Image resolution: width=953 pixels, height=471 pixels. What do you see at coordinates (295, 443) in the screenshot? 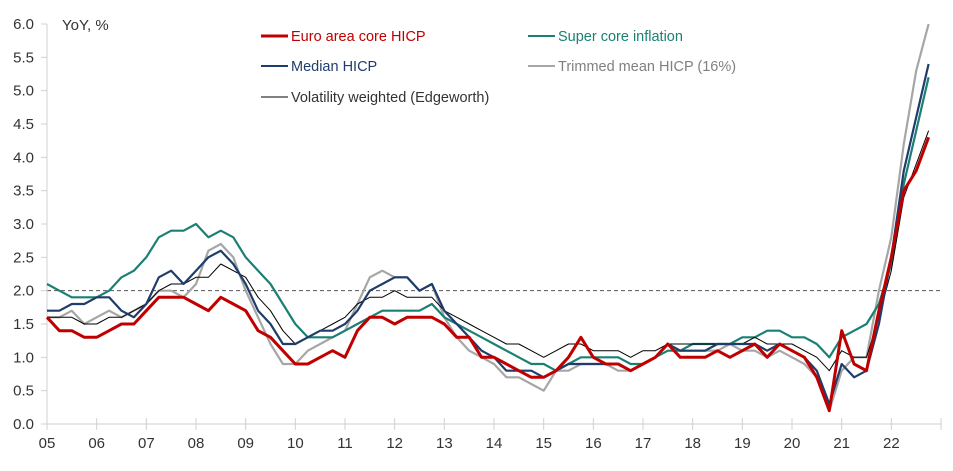
I see `x-tick-label: 10` at bounding box center [295, 443].